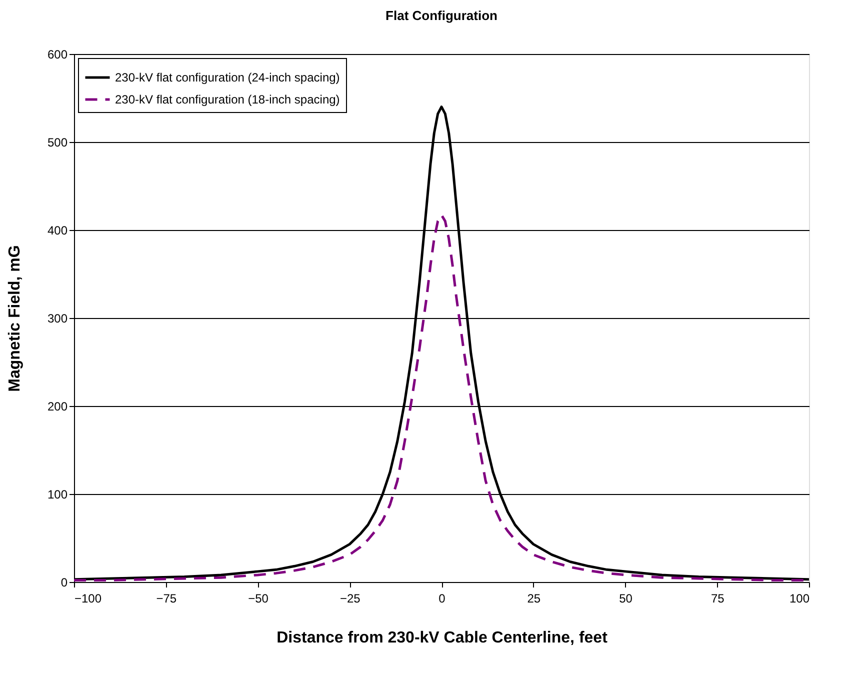  I want to click on legend-label: 230-kV flat configuration (24-inch spacing), so click(227, 77).